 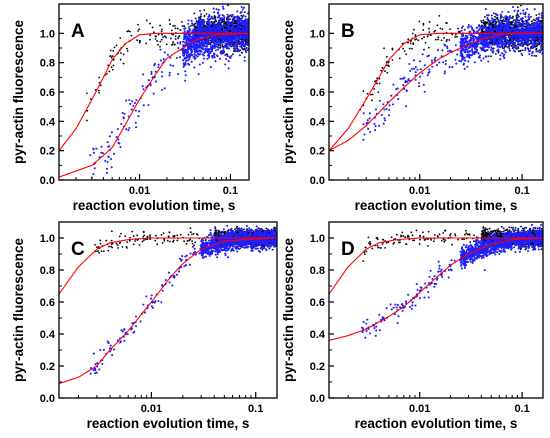 I want to click on panel-label: B, so click(x=348, y=31).